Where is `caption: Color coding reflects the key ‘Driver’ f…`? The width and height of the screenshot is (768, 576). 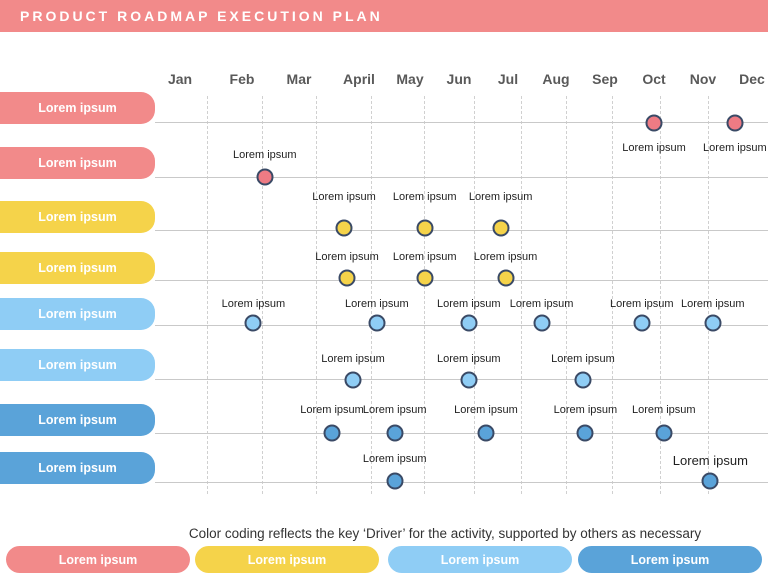
caption: Color coding reflects the key ‘Driver’ f… is located at coordinates (445, 533).